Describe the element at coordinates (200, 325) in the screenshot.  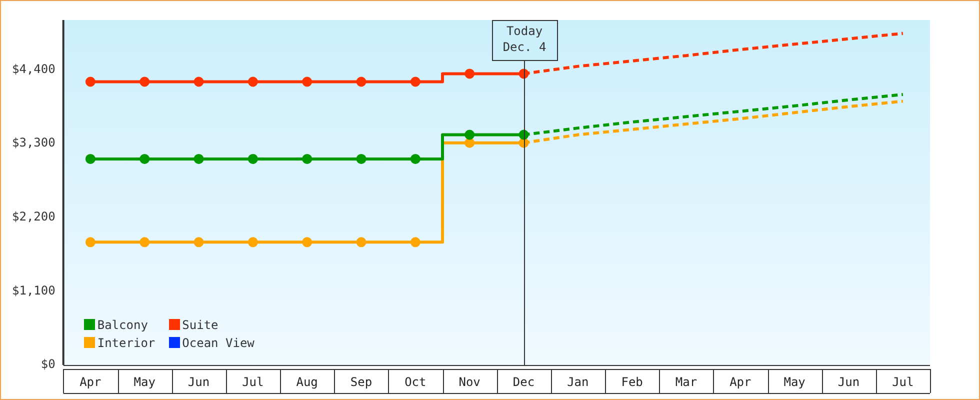
I see `legend-label: Suite` at that location.